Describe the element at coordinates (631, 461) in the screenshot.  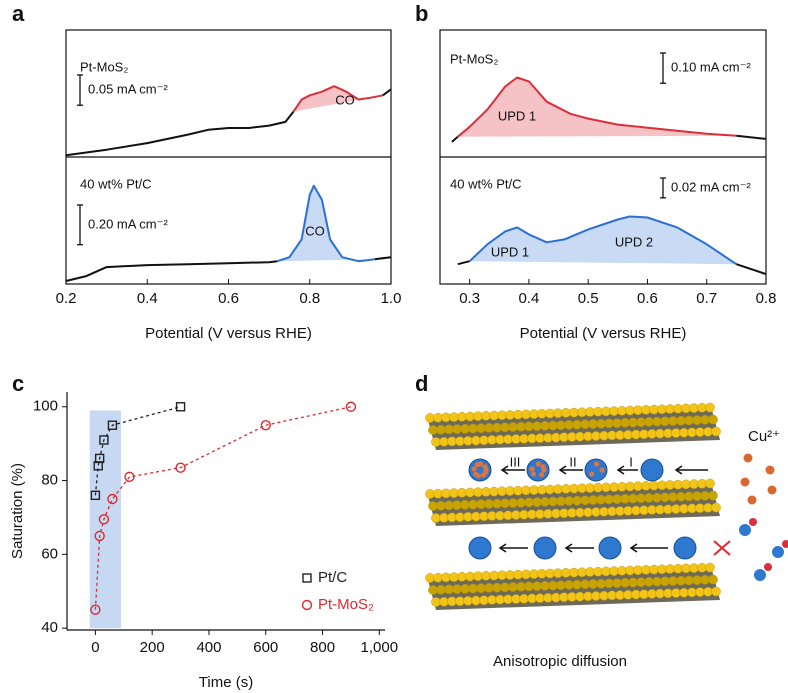
I see `step-label: I` at that location.